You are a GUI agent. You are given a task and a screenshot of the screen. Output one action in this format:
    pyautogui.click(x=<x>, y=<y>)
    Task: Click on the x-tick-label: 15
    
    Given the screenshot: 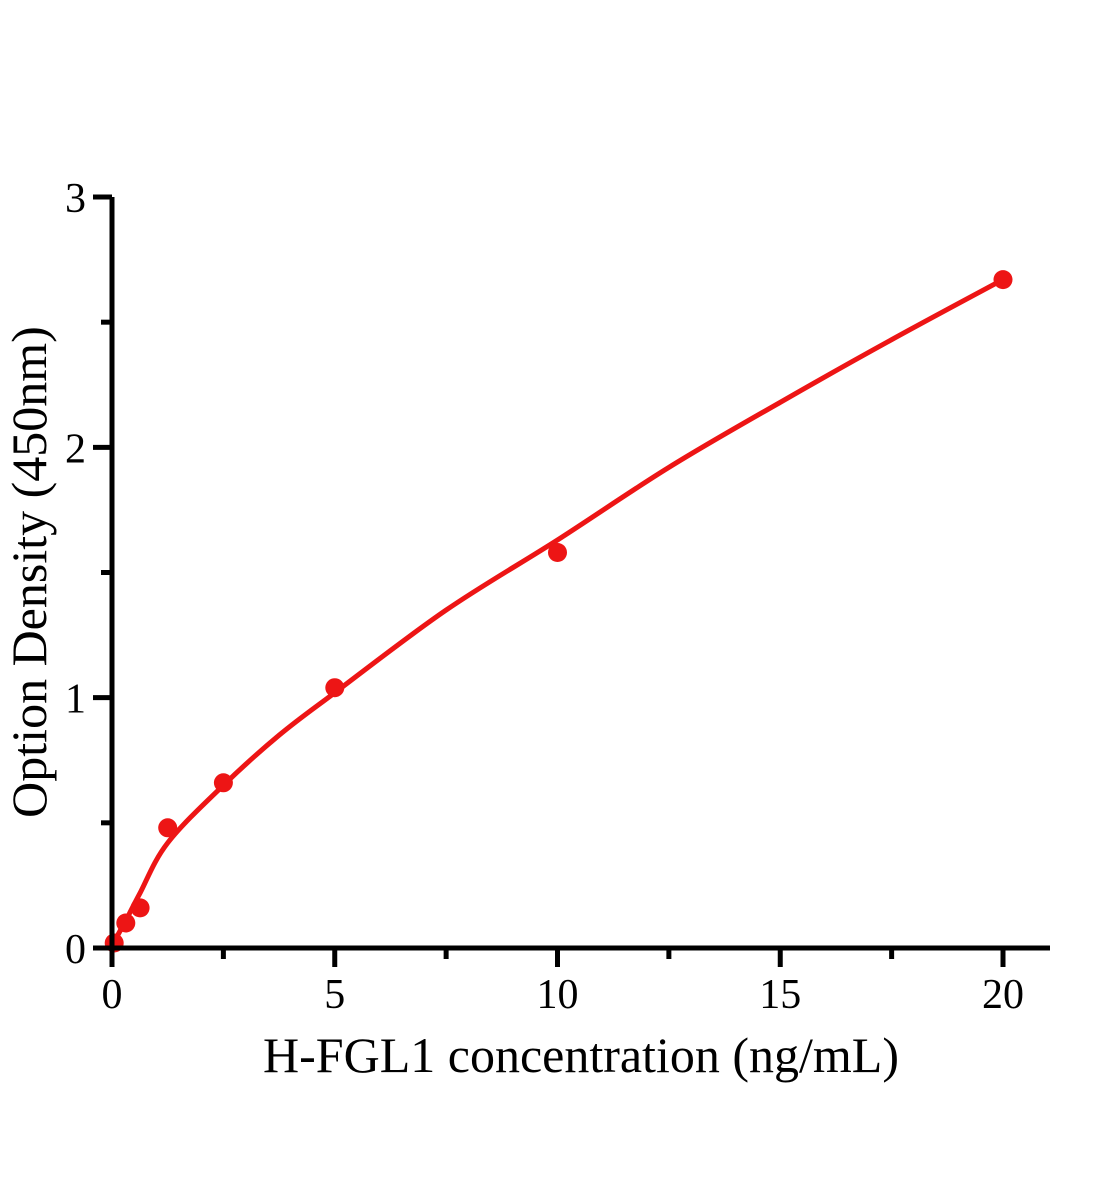 What is the action you would take?
    pyautogui.click(x=780, y=995)
    